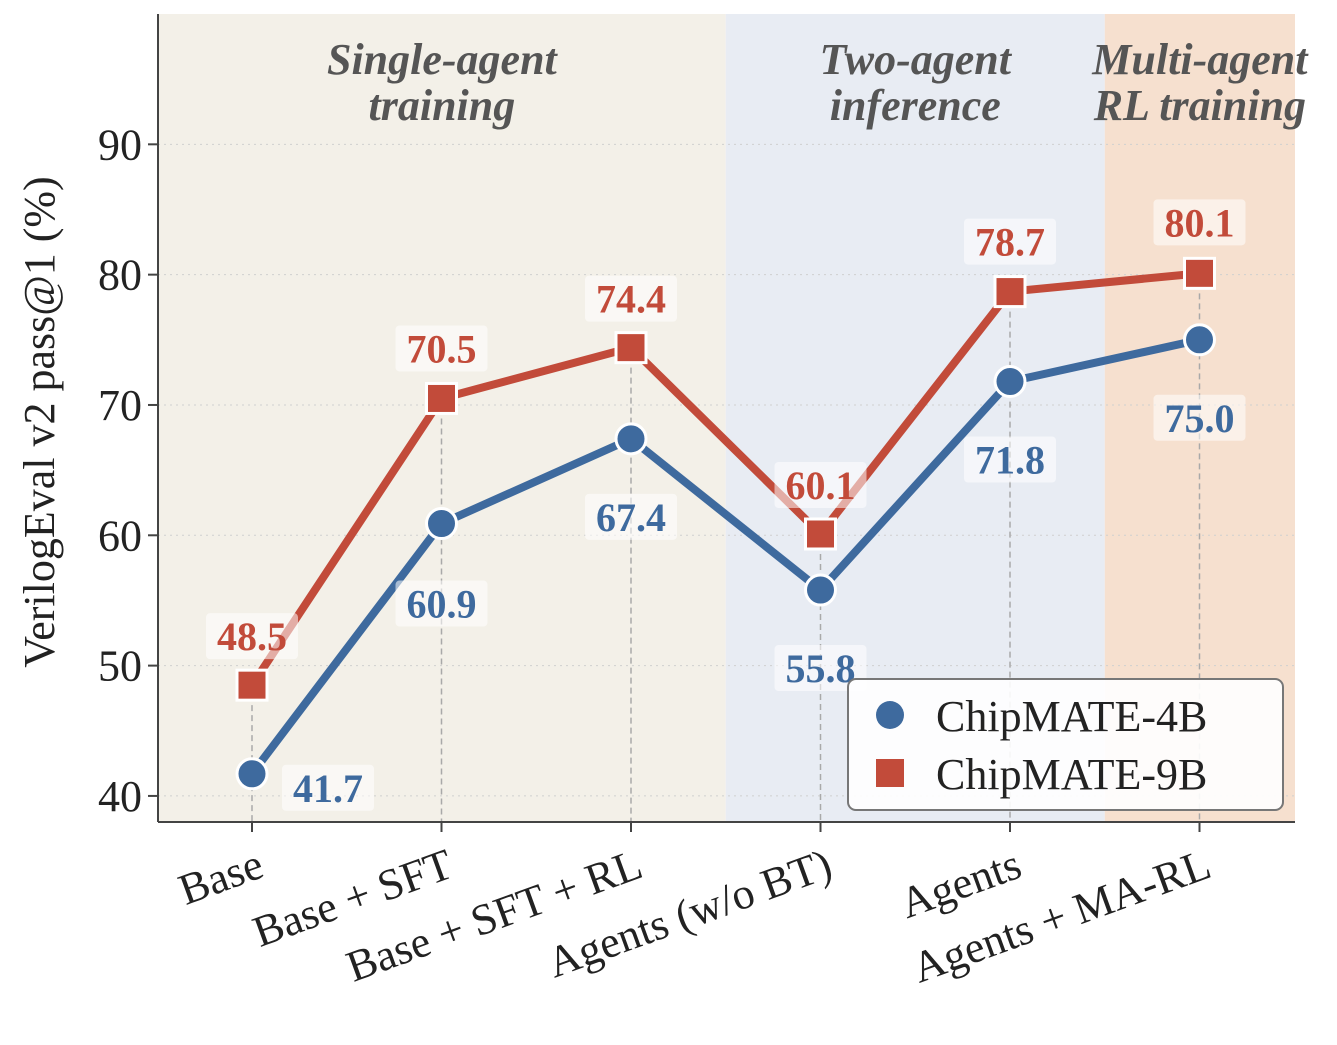 Image resolution: width=1337 pixels, height=1045 pixels. What do you see at coordinates (890, 715) in the screenshot?
I see `legend-marker-chipmate-4b` at bounding box center [890, 715].